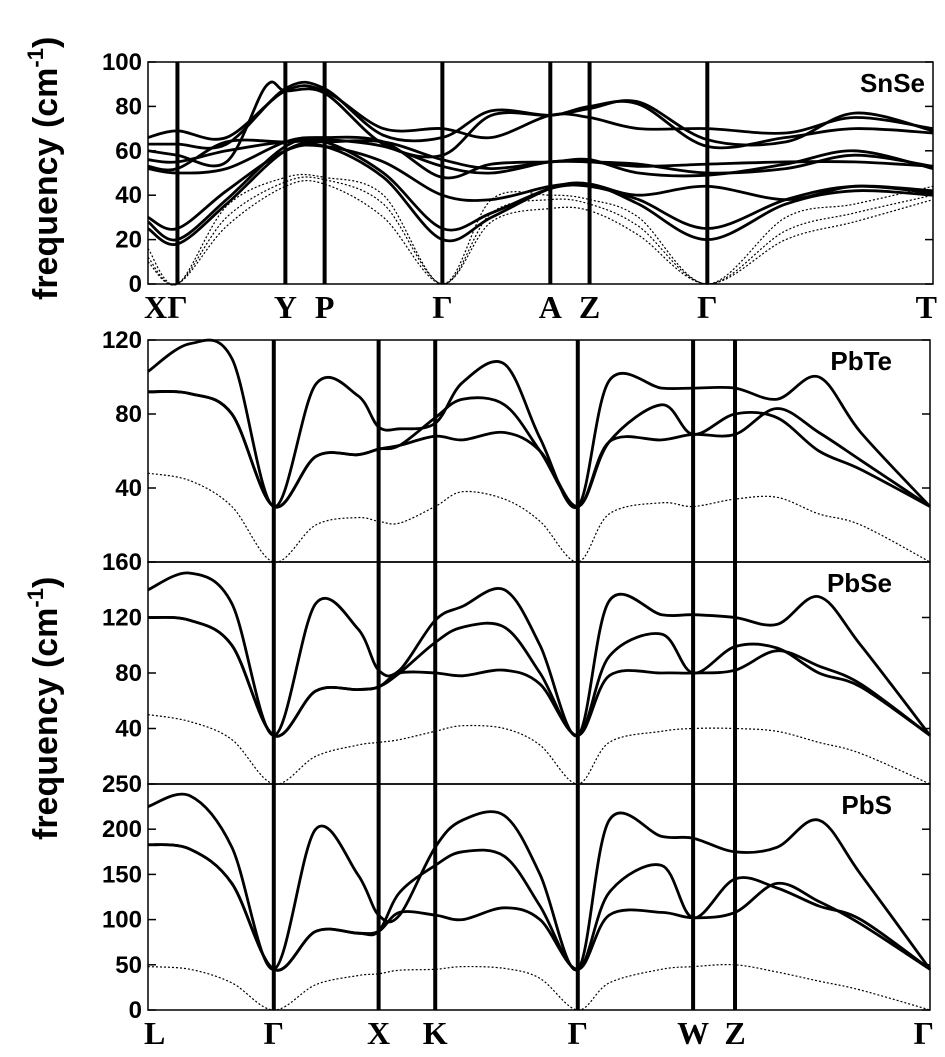  Describe the element at coordinates (122, 829) in the screenshot. I see `y-tick-label: 200` at that location.